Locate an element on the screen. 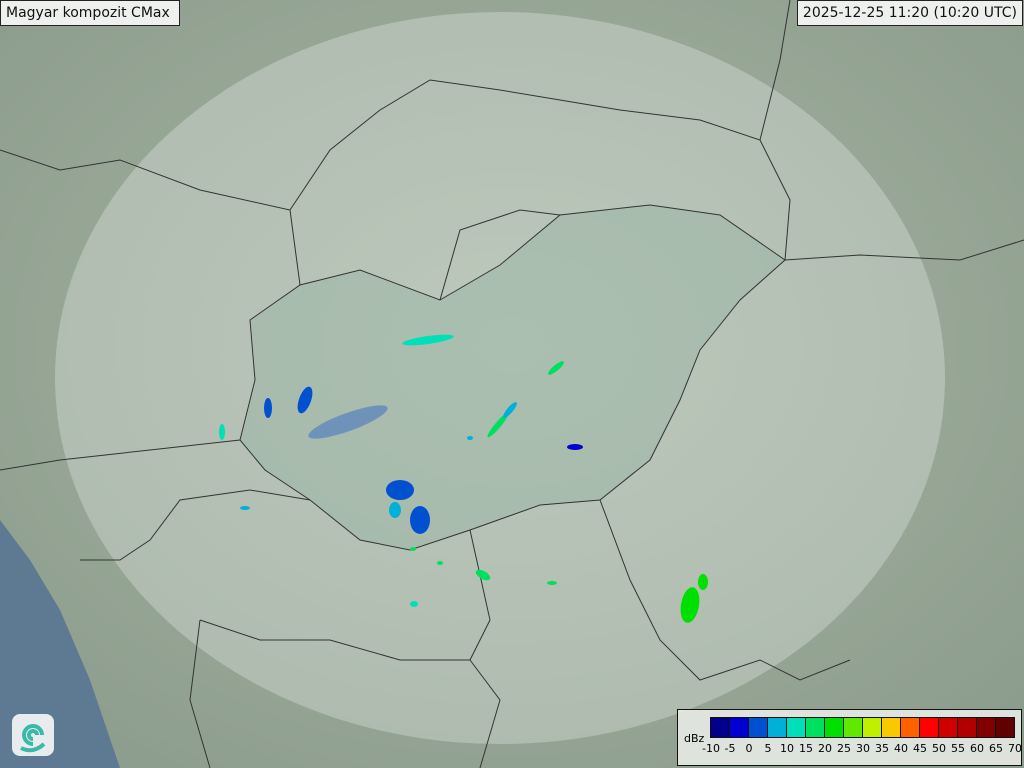 Image resolution: width=1024 pixels, height=768 pixels. tick-label: 65 is located at coordinates (996, 748).